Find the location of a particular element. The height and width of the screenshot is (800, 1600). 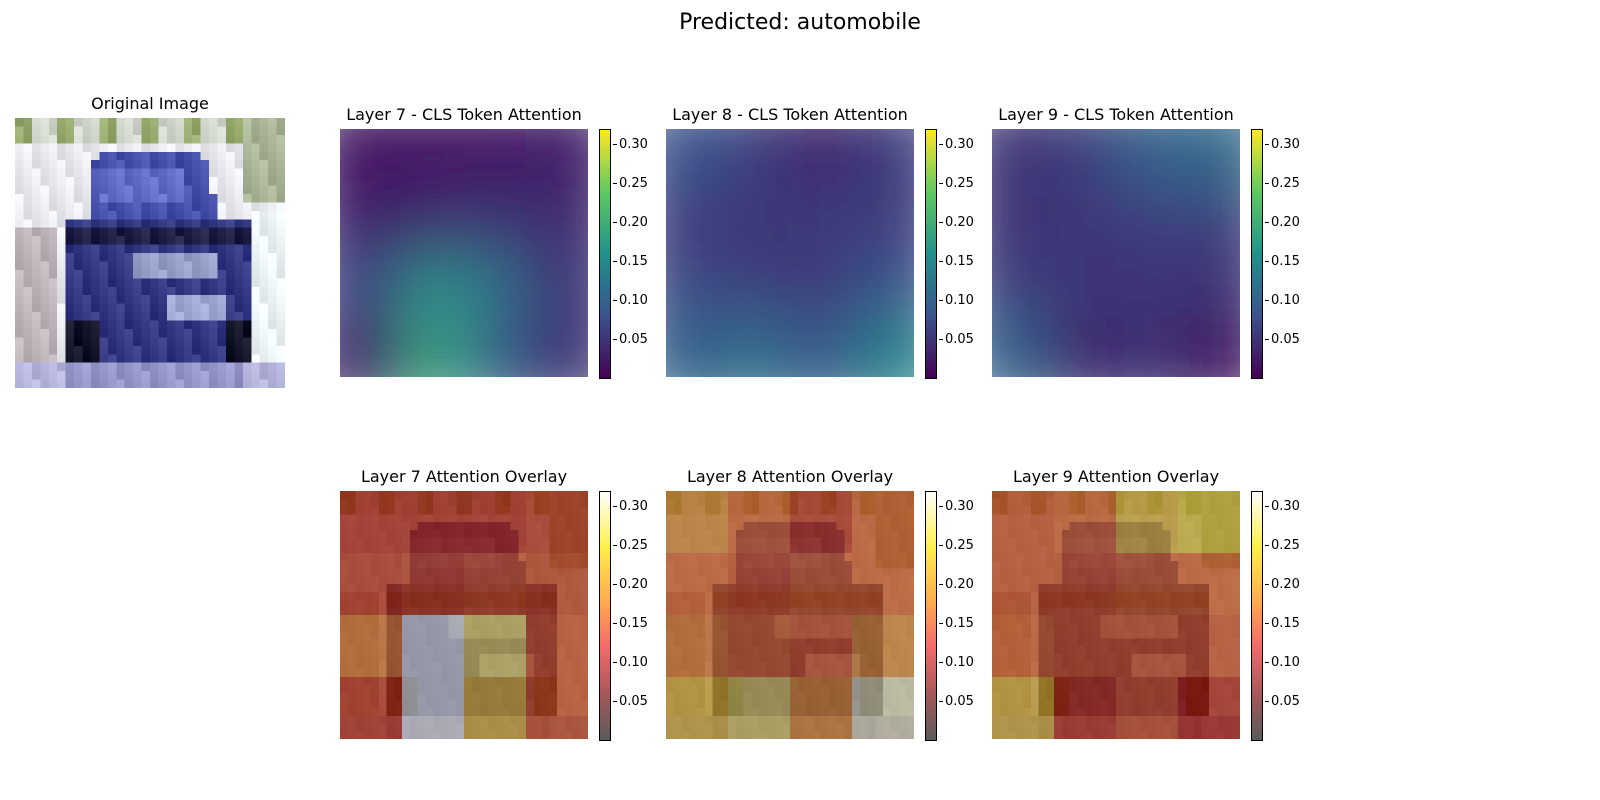

colorbar-tick-label: 0.10 is located at coordinates (630, 662).